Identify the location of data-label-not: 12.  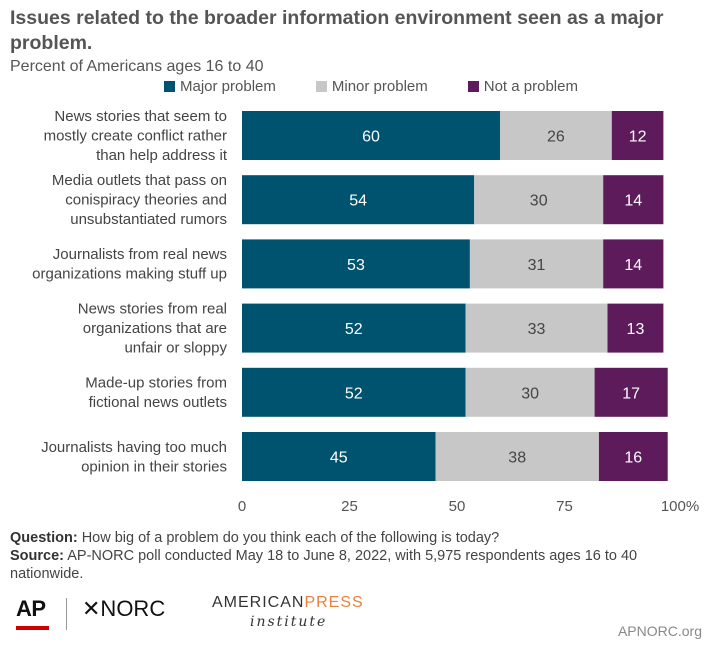
(638, 137).